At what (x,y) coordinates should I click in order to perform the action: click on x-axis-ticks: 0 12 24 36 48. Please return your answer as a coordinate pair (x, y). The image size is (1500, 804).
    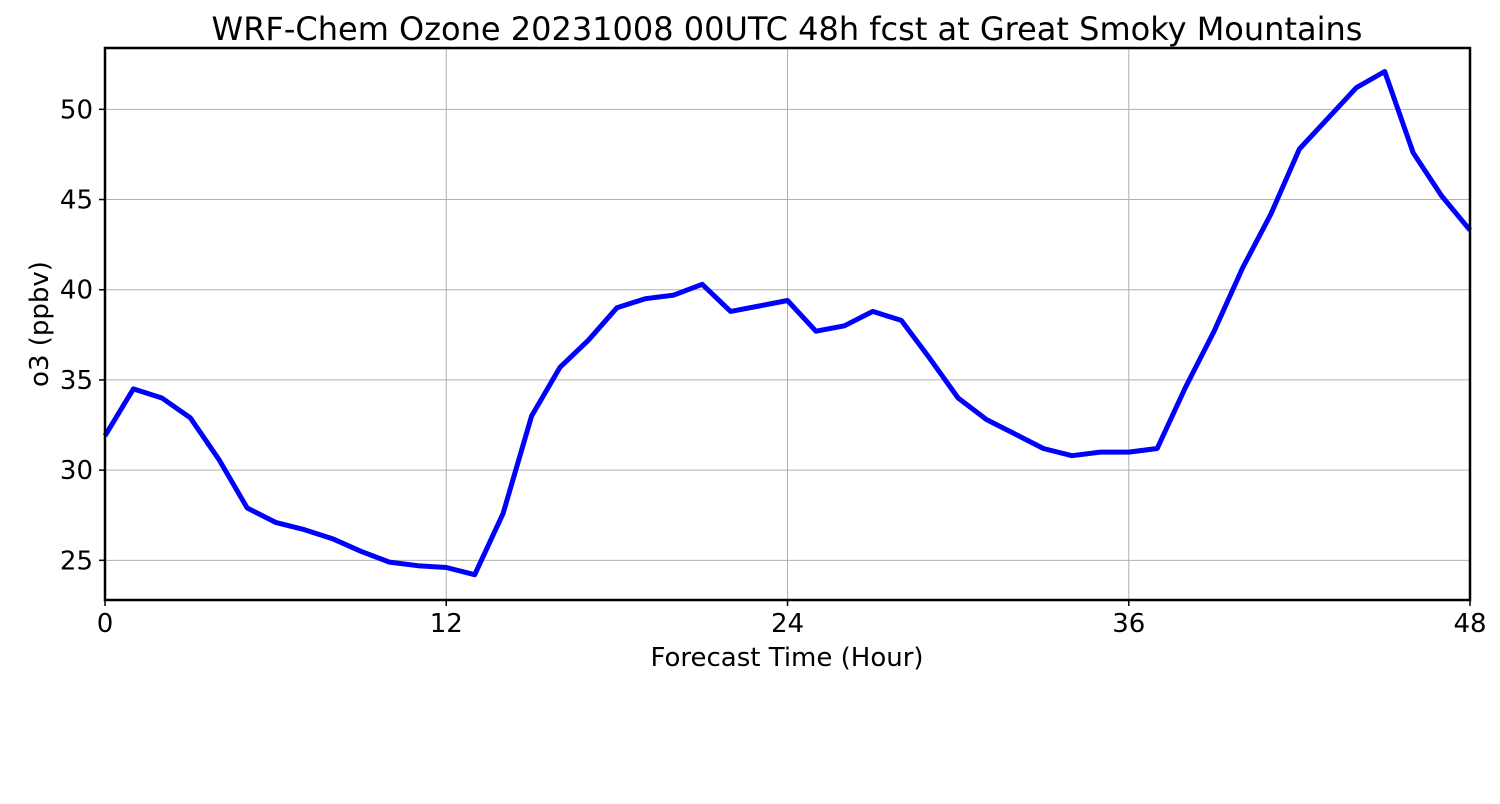
    Looking at the image, I should click on (792, 619).